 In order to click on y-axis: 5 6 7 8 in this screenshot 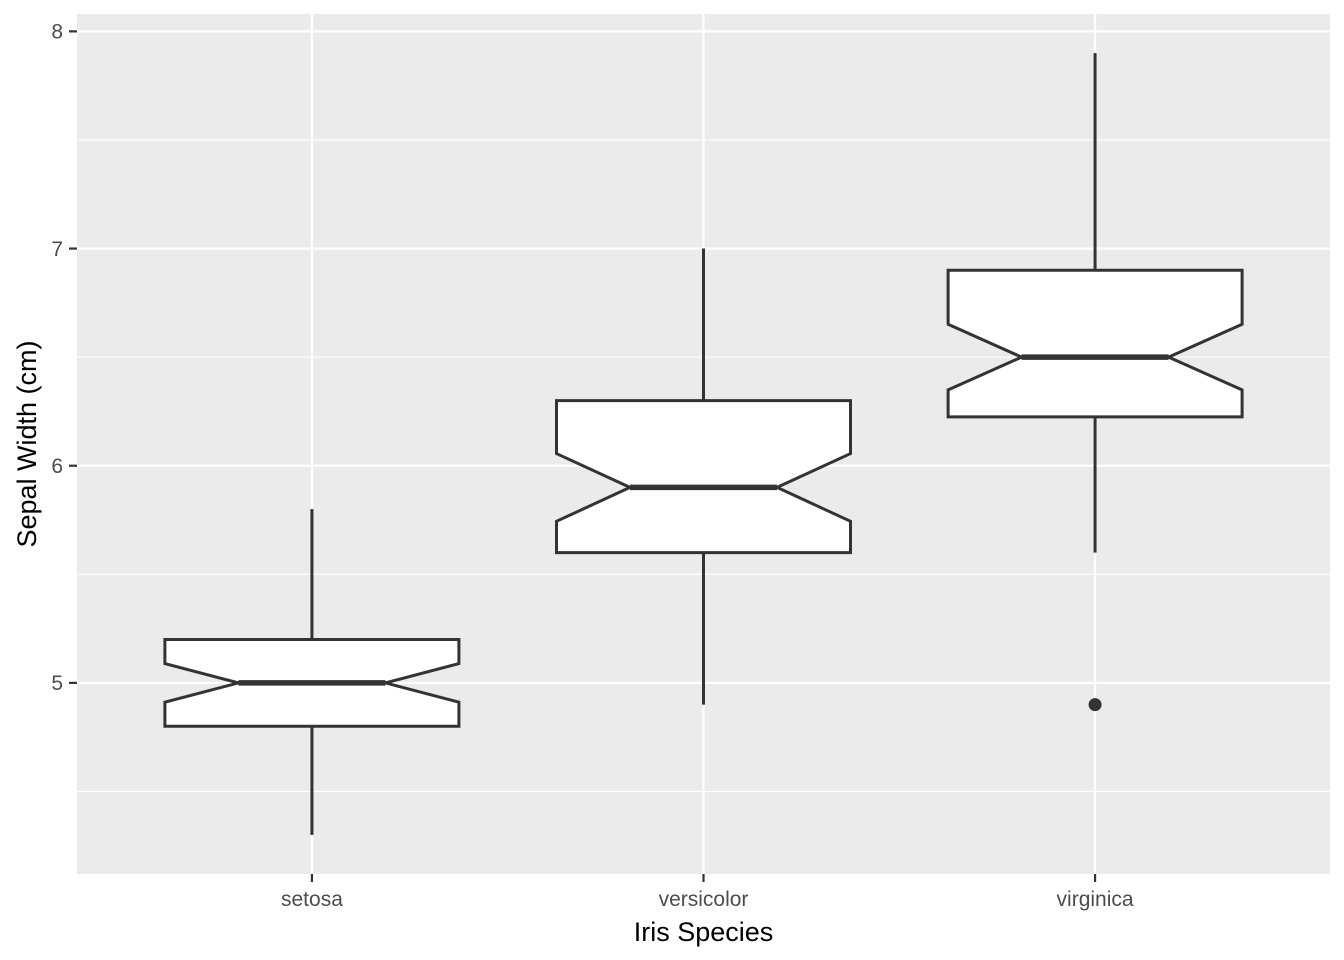, I will do `click(64, 358)`.